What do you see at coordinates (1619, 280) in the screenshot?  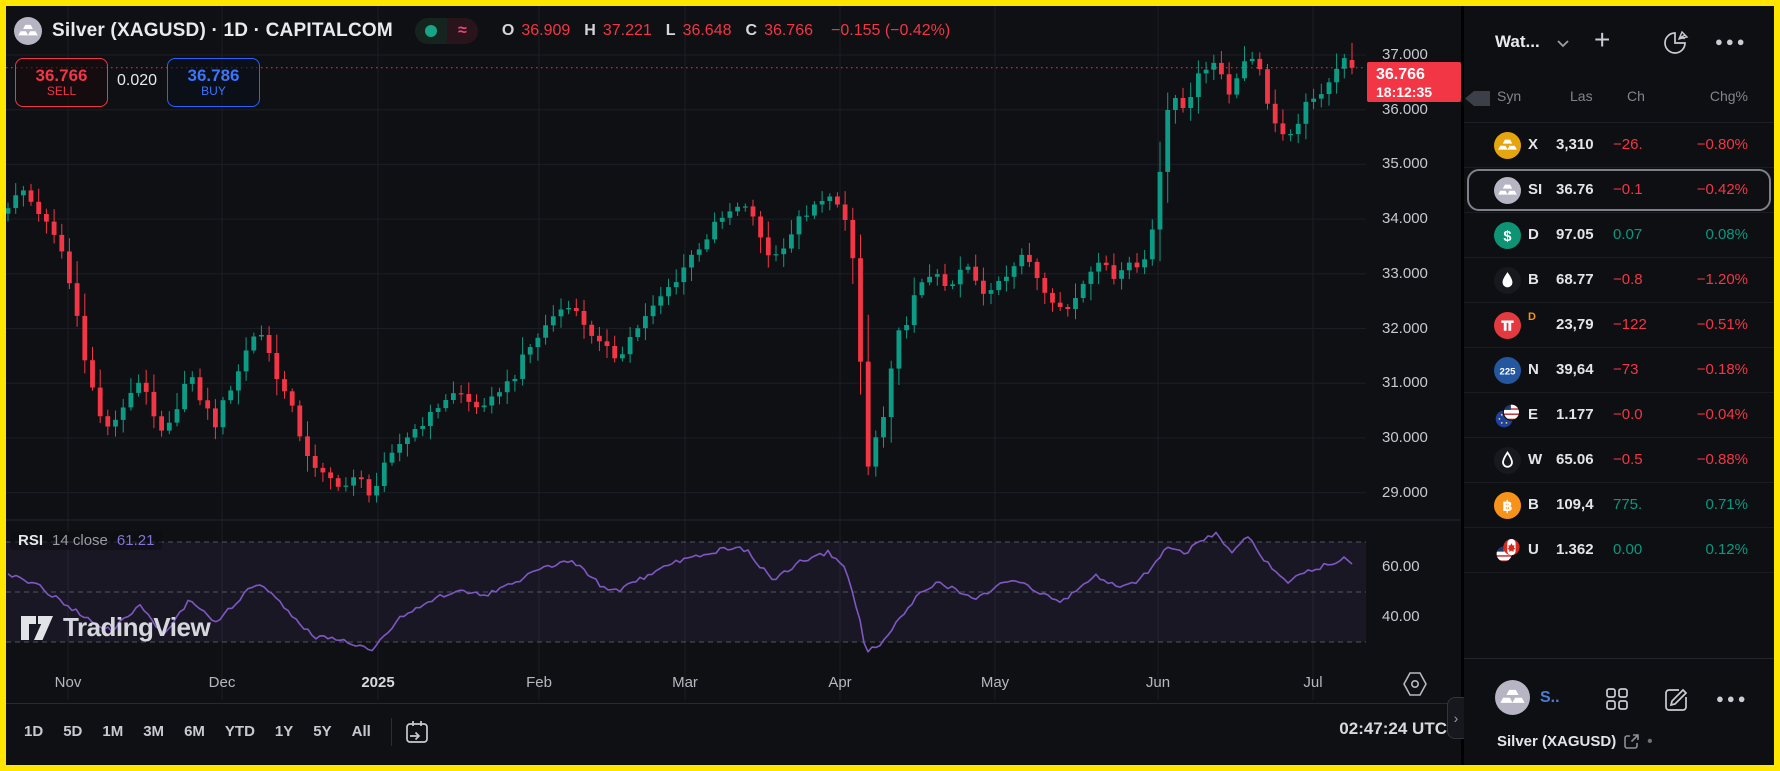 I see `watchlist-row-B: B 68.77 −0.8 −1.20%` at bounding box center [1619, 280].